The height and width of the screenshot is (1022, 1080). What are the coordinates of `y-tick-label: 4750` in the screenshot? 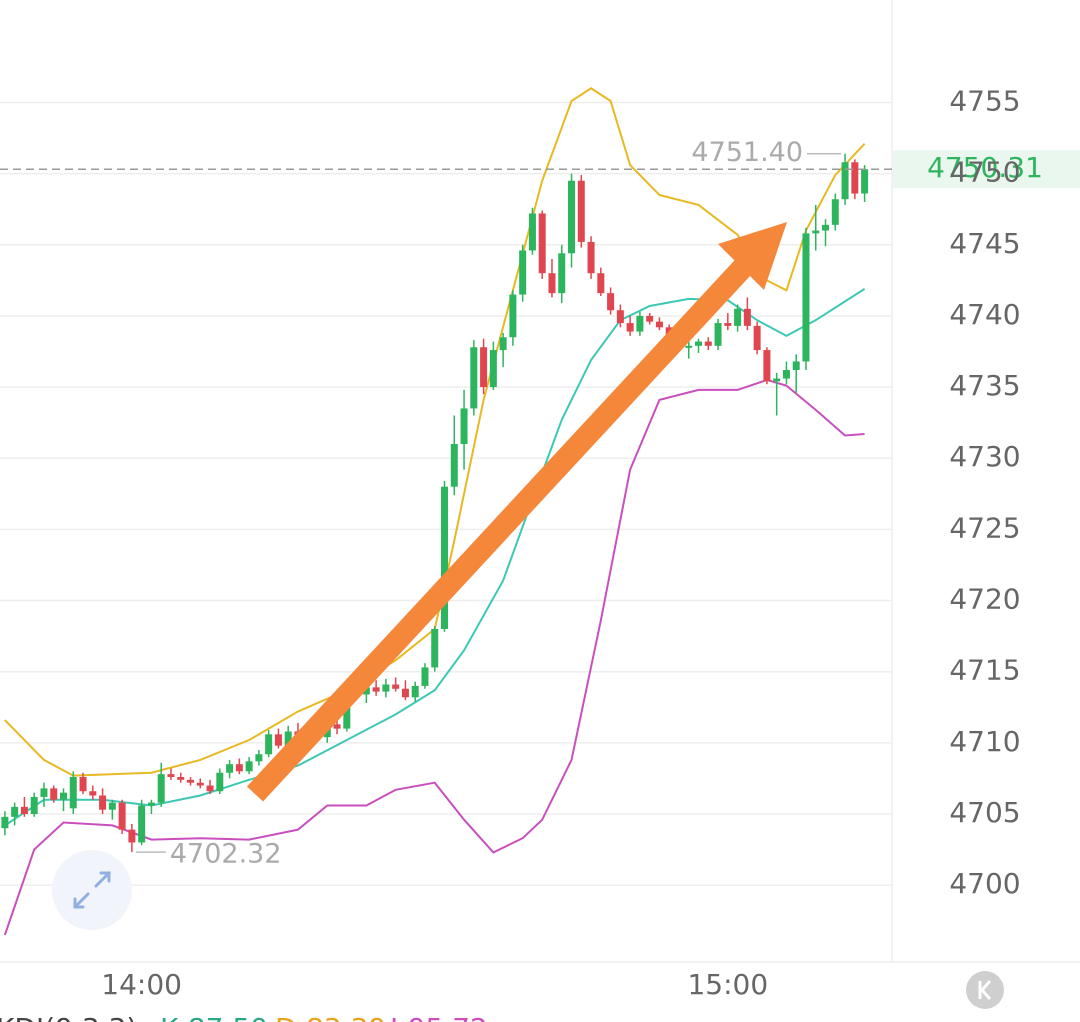 It's located at (984, 172).